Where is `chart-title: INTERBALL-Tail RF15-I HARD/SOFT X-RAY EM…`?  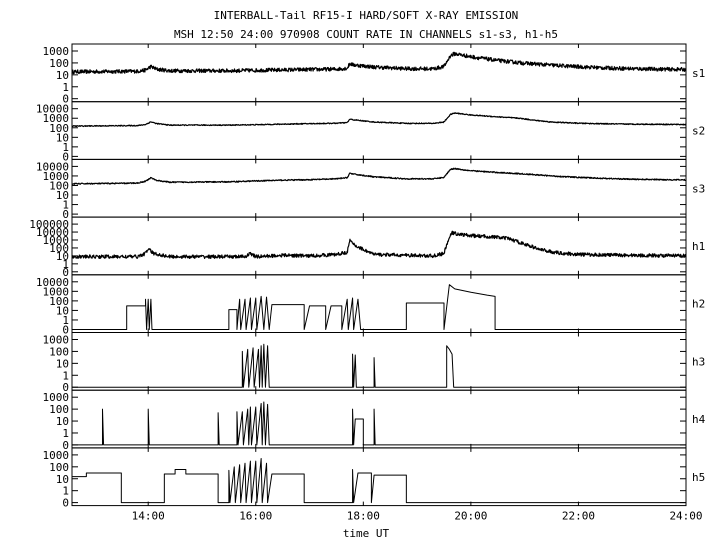
chart-title: INTERBALL-Tail RF15-I HARD/SOFT X-RAY EM… is located at coordinates (366, 15).